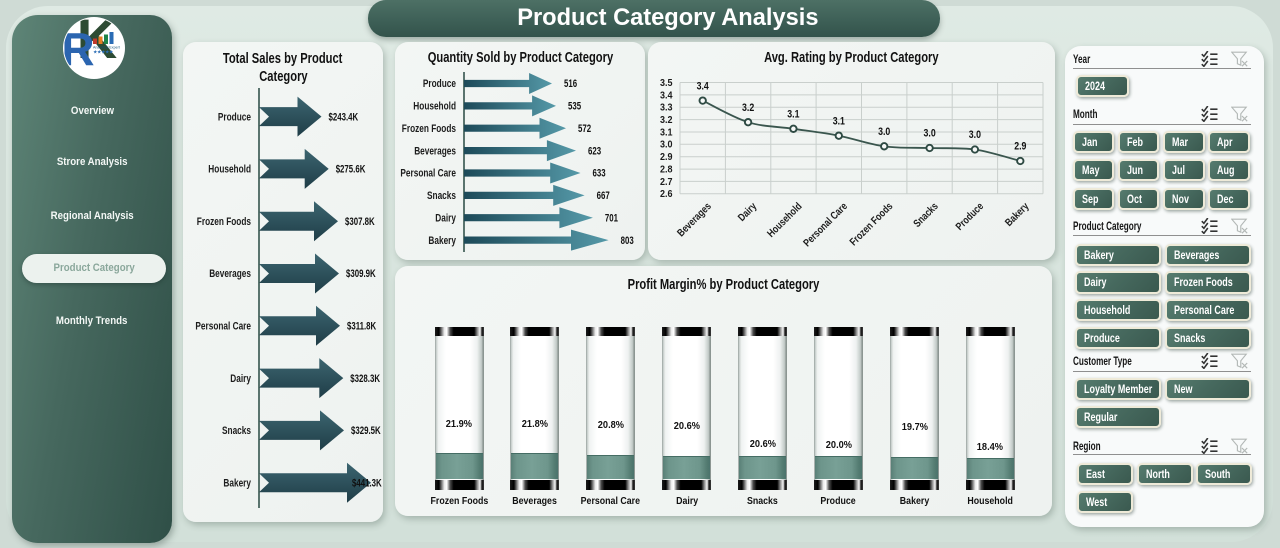  Describe the element at coordinates (360, 222) in the screenshot. I see `svg-text: $307.8K` at that location.